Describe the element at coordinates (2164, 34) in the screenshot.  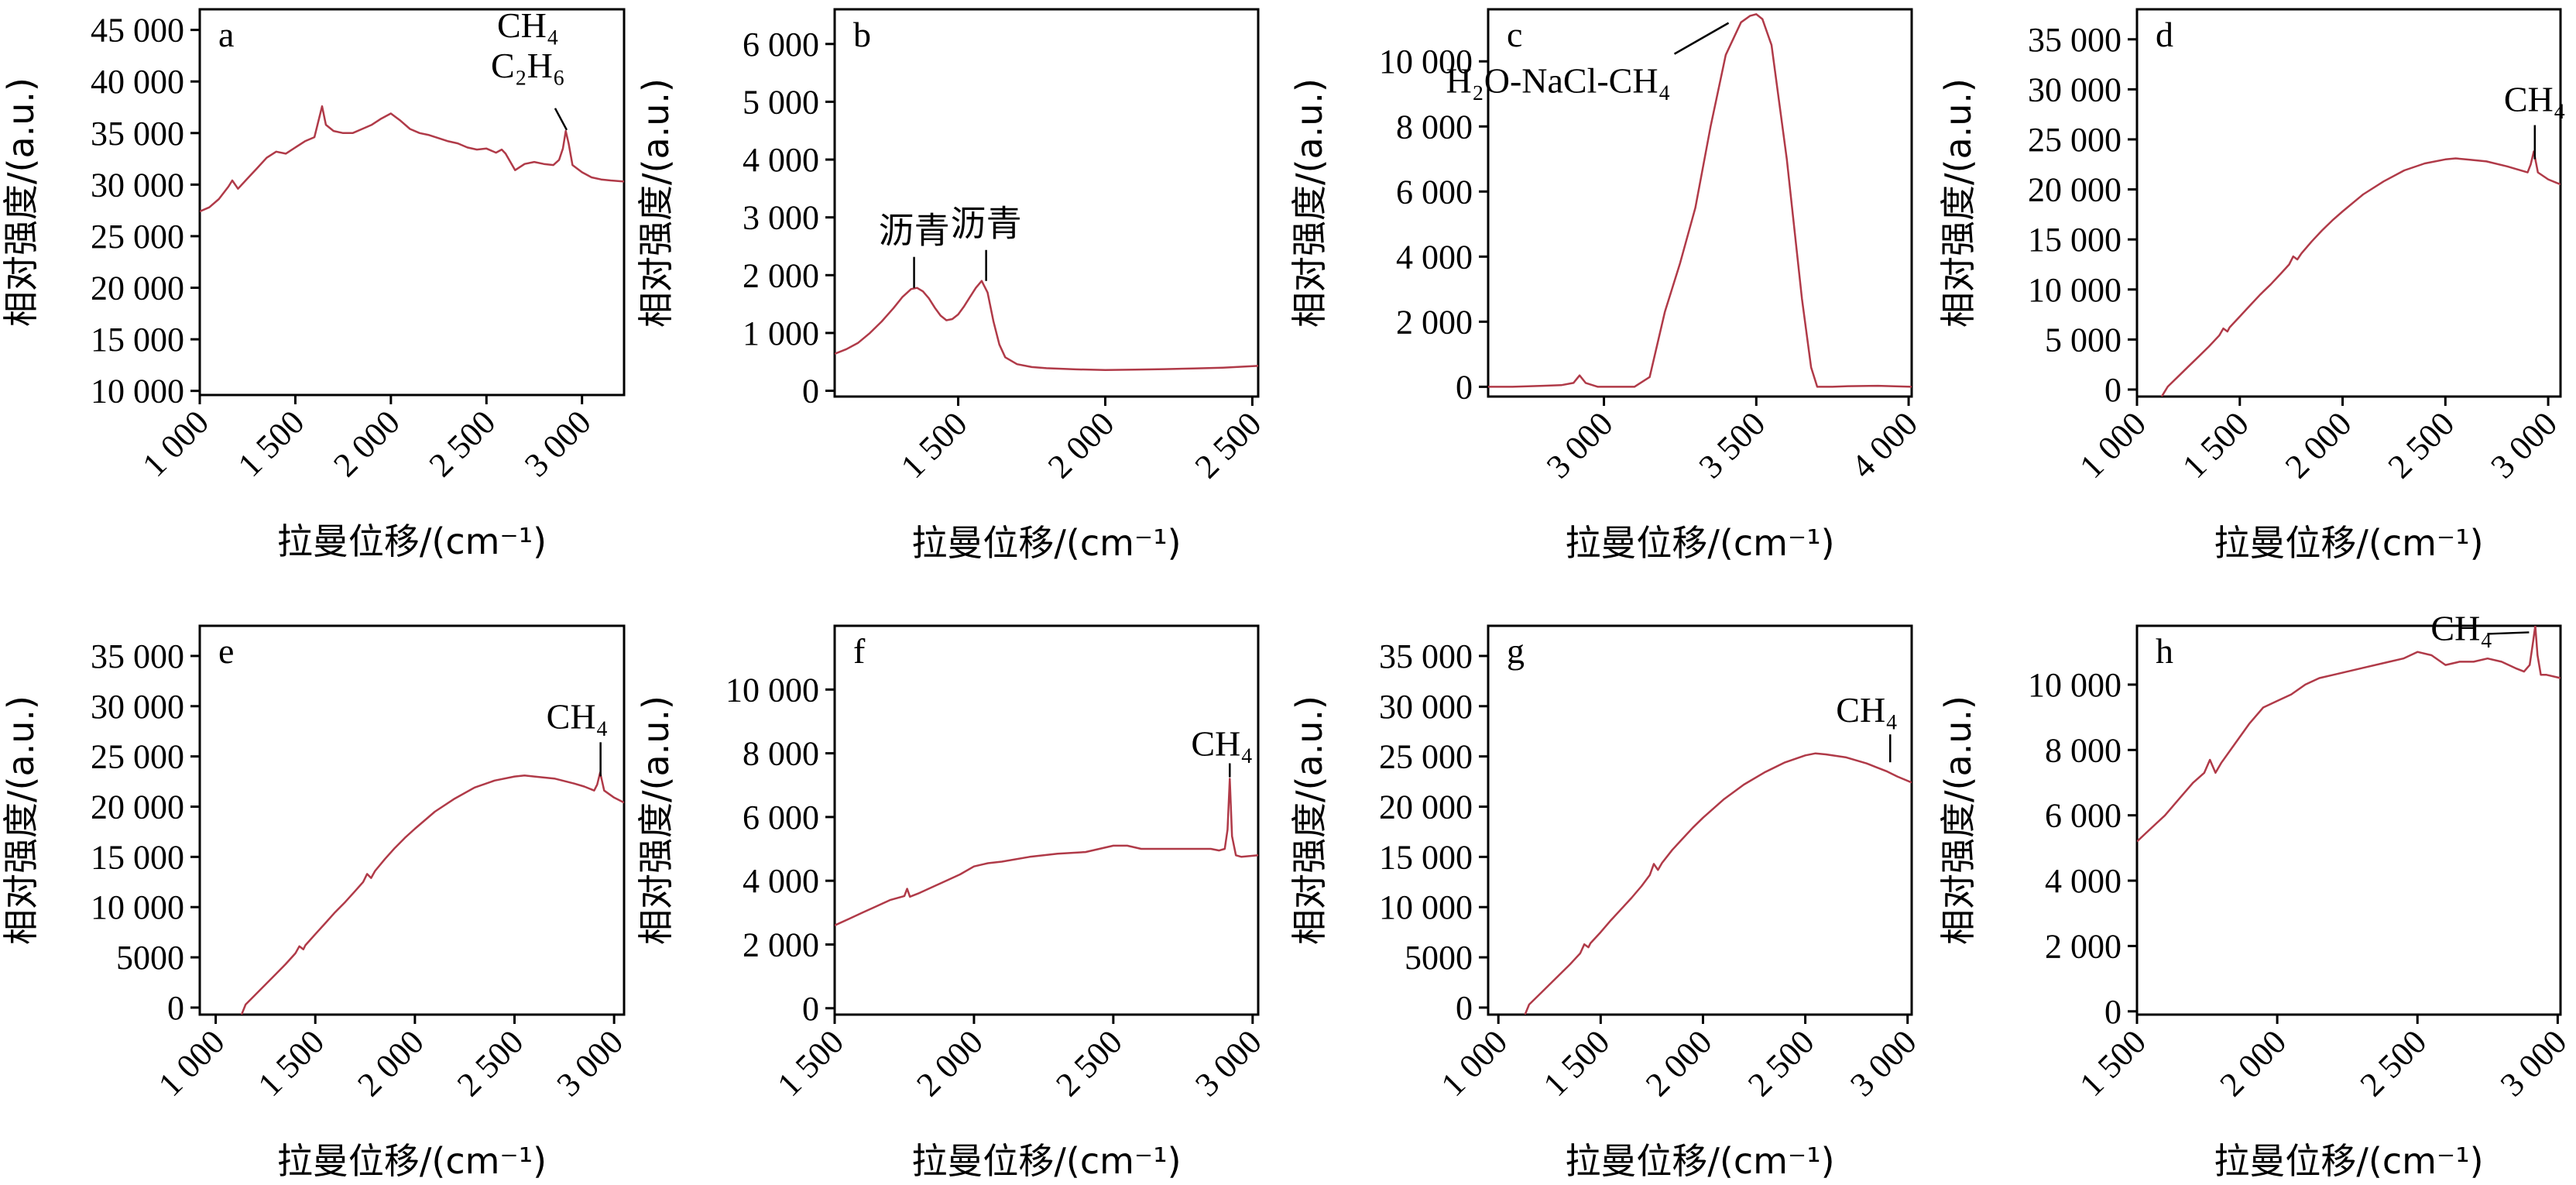
I see `panel-label: d` at that location.